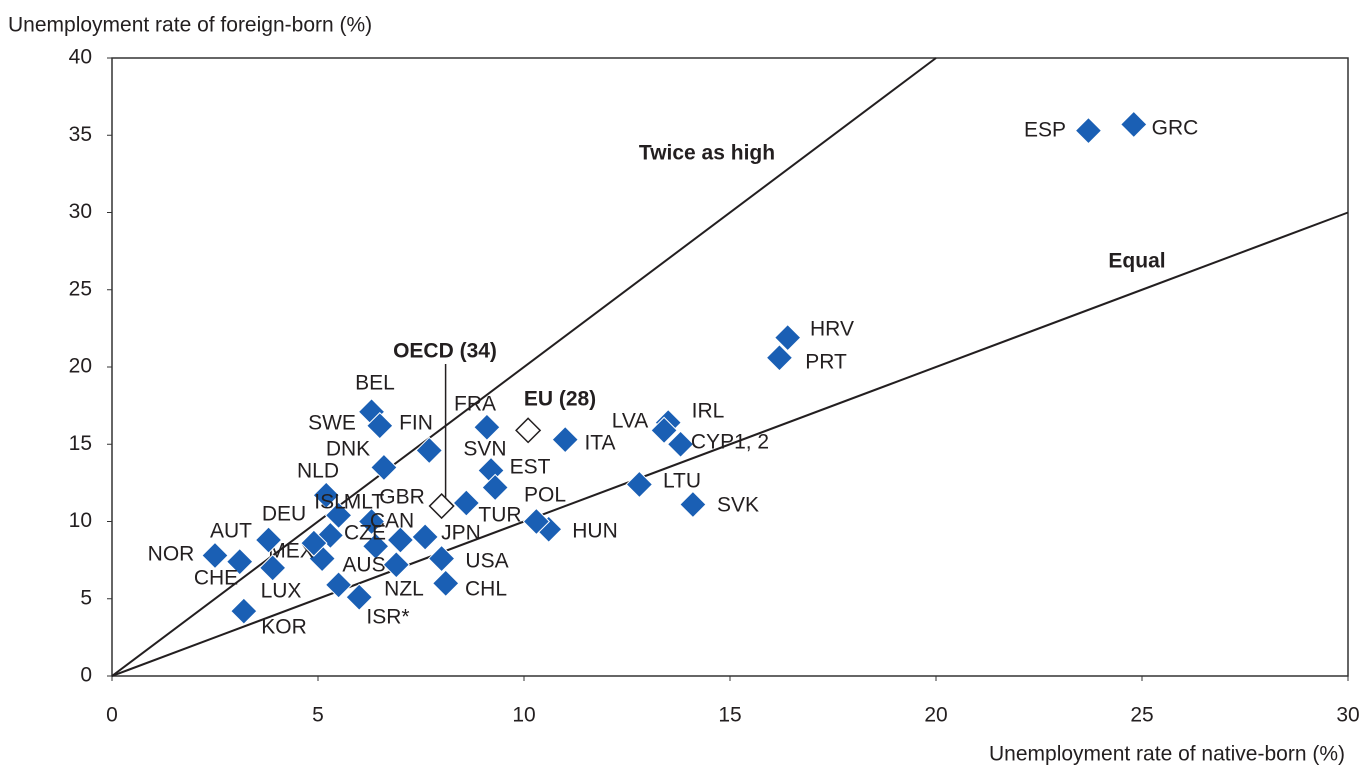  I want to click on x-axis-title: Unemployment rate of native-born (%), so click(1167, 754).